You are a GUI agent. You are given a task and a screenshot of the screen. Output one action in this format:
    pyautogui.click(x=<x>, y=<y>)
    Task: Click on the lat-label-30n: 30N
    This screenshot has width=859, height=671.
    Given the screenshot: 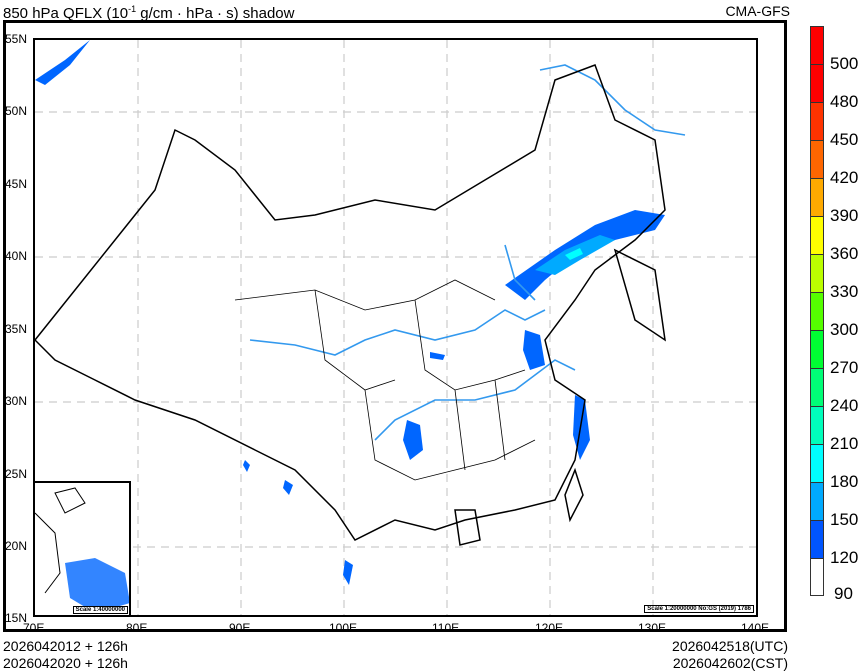 What is the action you would take?
    pyautogui.click(x=16, y=401)
    